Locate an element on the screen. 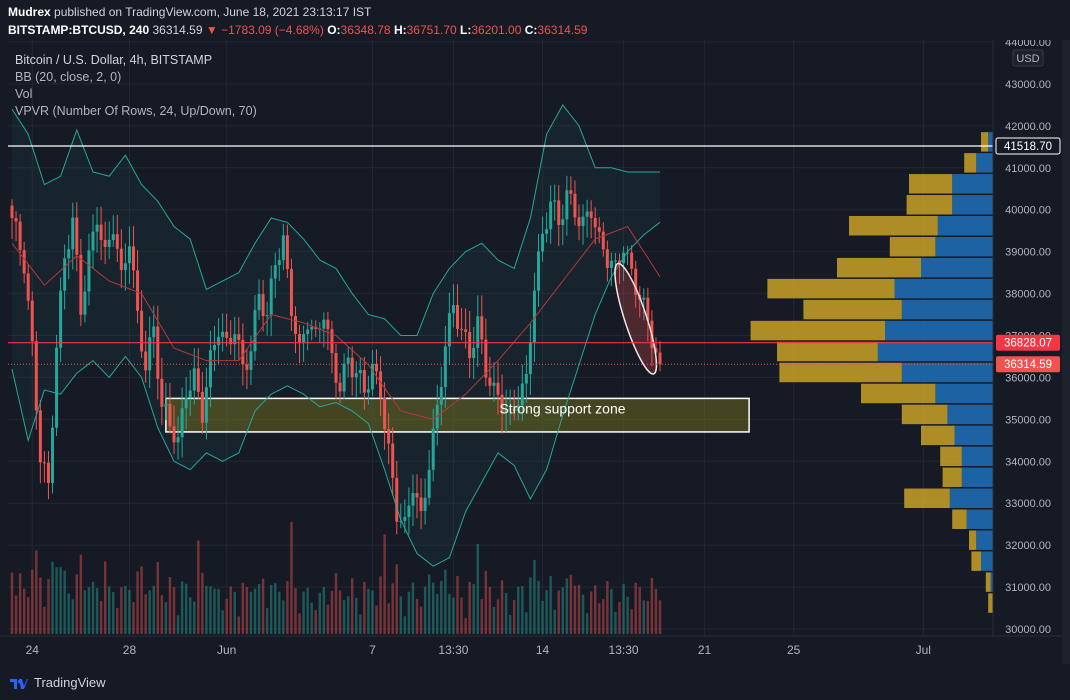 This screenshot has height=700, width=1070. price-tick-label: 44000.00 is located at coordinates (1028, 43).